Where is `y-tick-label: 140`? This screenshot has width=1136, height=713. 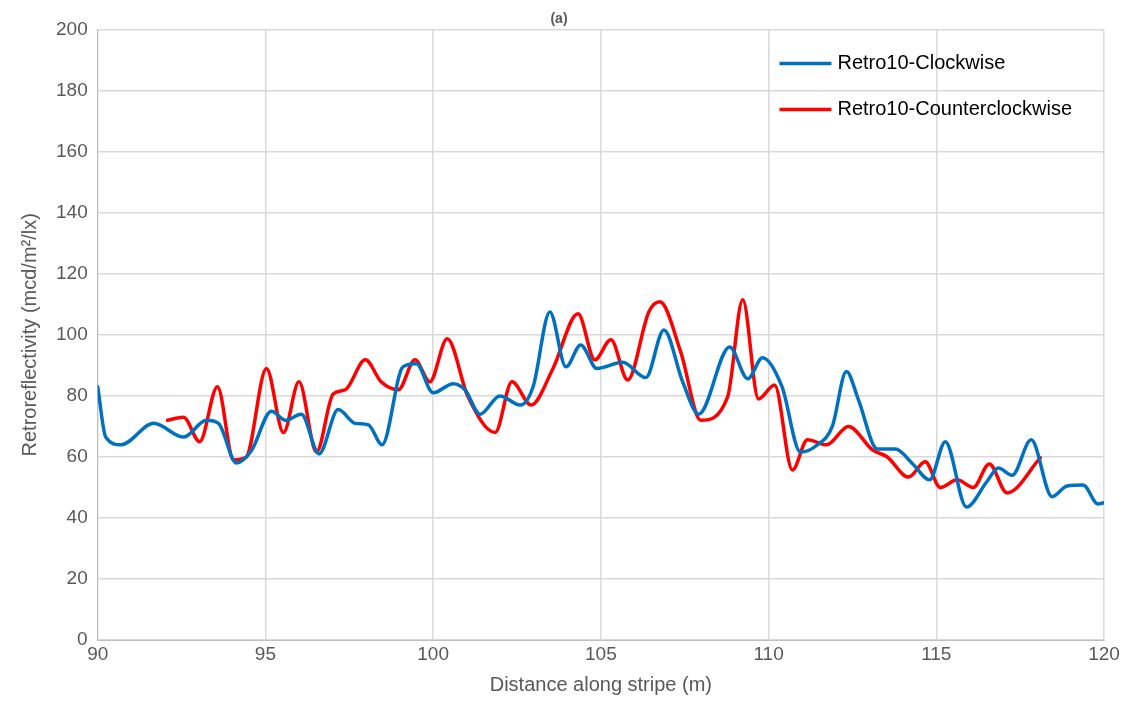
y-tick-label: 140 is located at coordinates (72, 211).